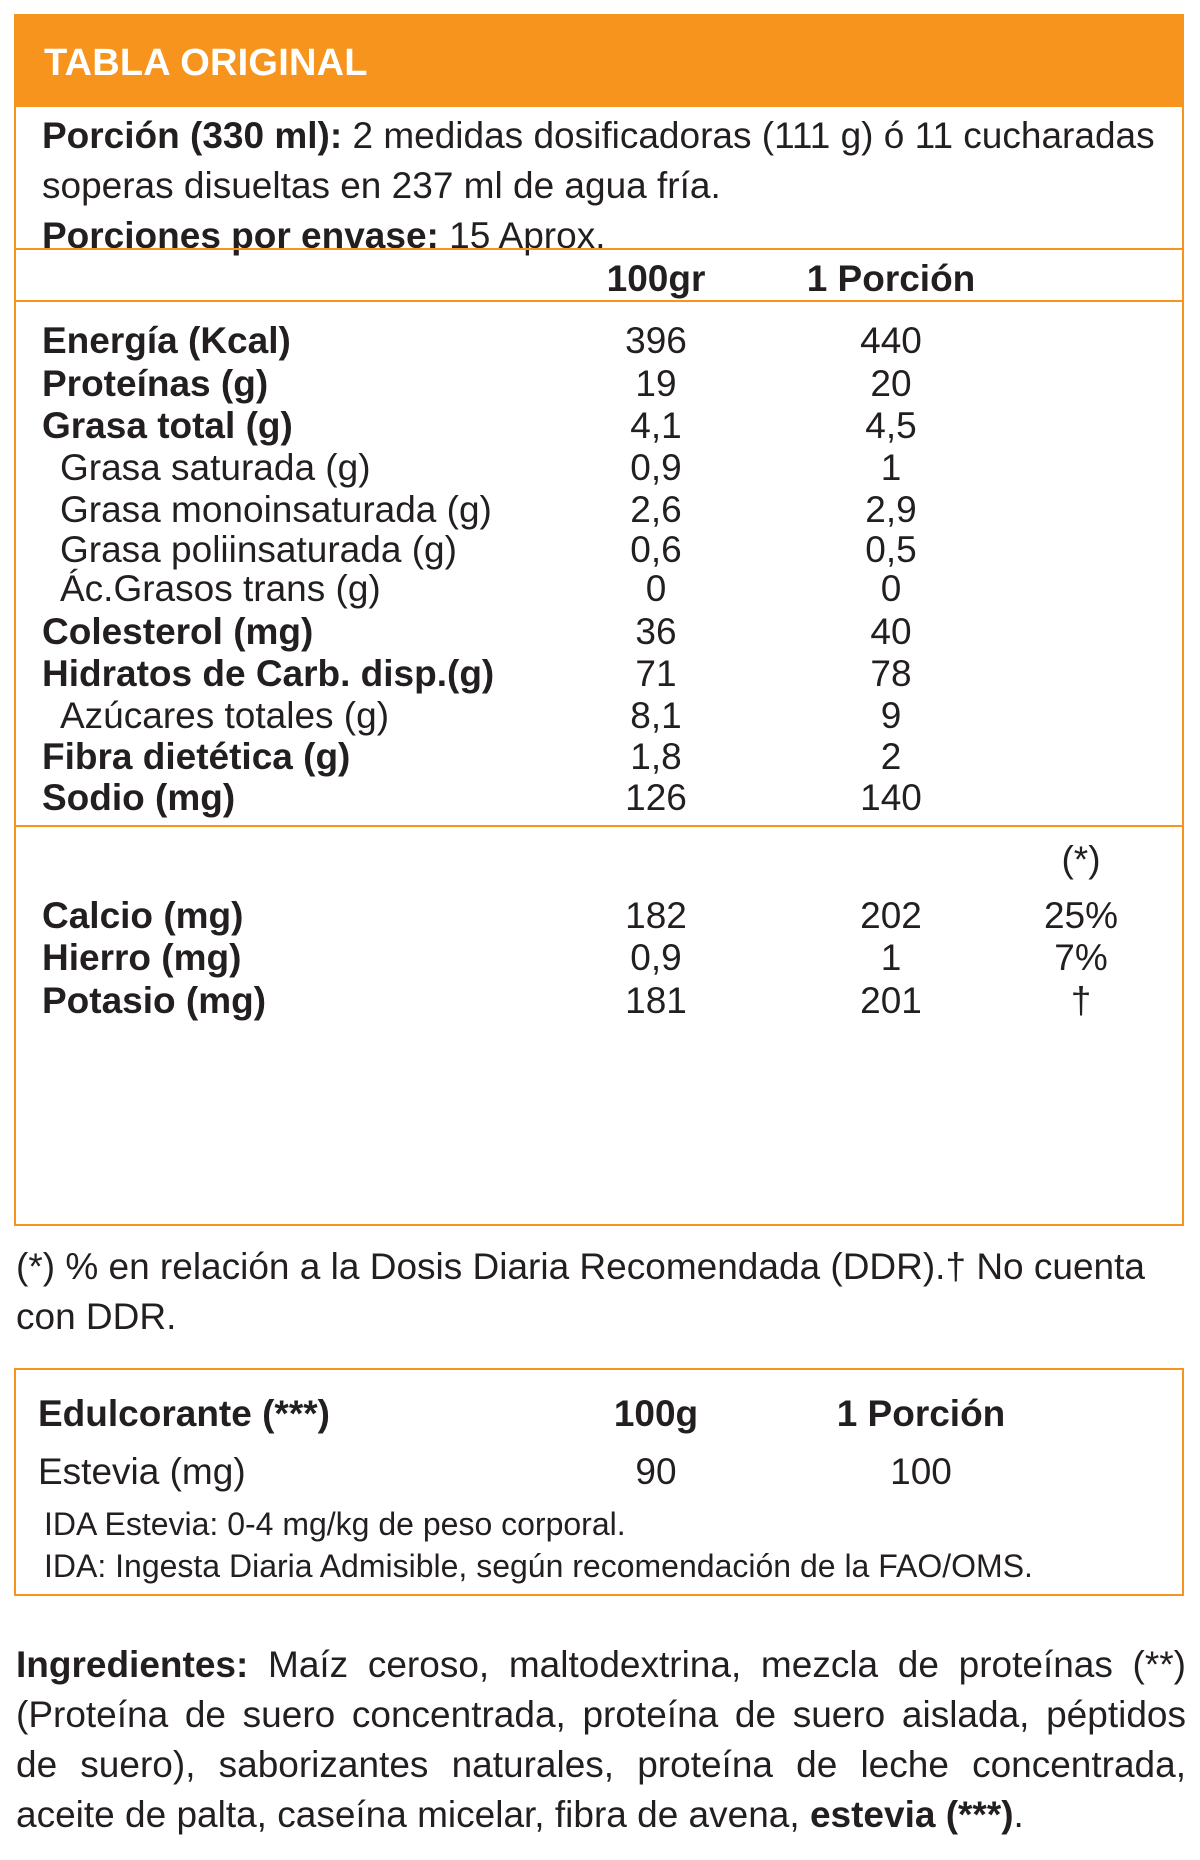  What do you see at coordinates (178, 631) in the screenshot?
I see `nutrient-label: Colesterol (mg)` at bounding box center [178, 631].